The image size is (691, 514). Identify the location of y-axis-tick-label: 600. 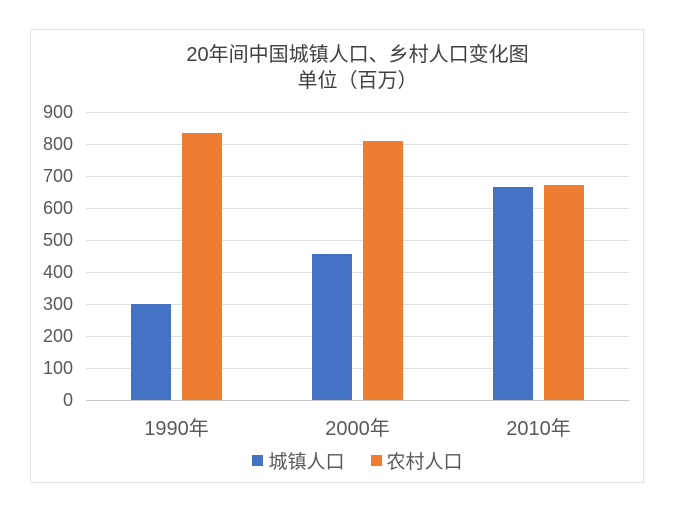
(57, 208).